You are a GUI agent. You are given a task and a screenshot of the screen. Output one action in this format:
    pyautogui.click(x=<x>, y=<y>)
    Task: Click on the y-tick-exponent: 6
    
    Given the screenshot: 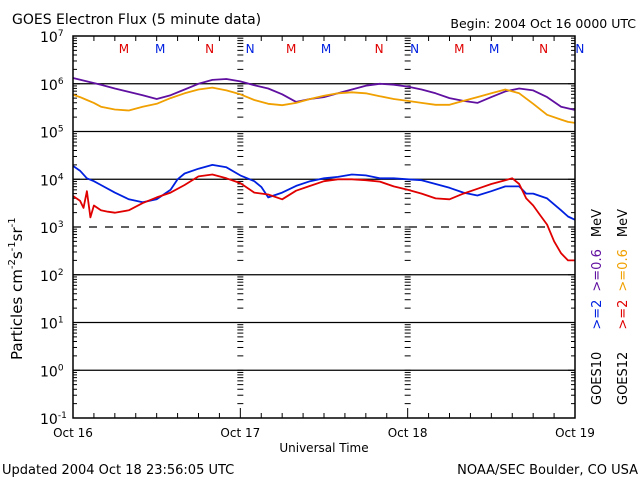 What is the action you would take?
    pyautogui.click(x=61, y=82)
    